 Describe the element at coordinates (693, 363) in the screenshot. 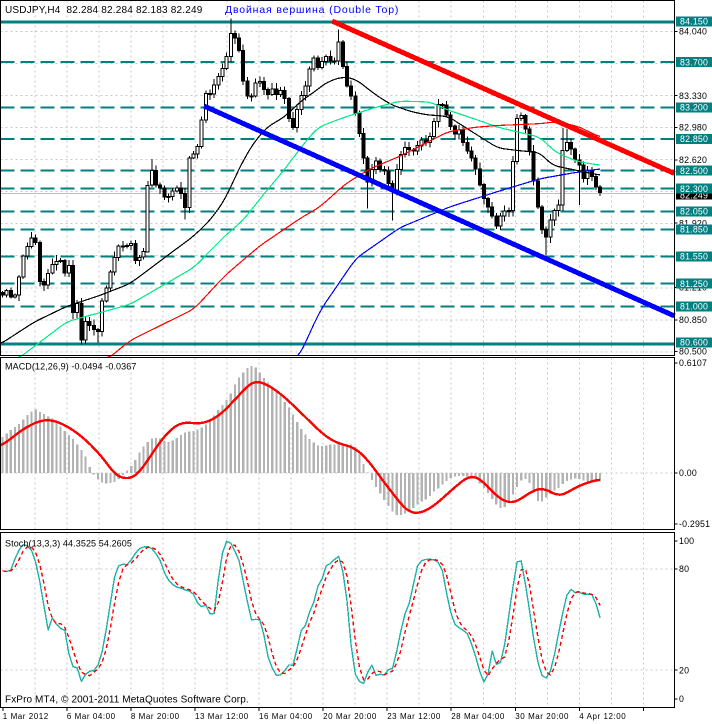

I see `svg-text: 0.6107` at that location.